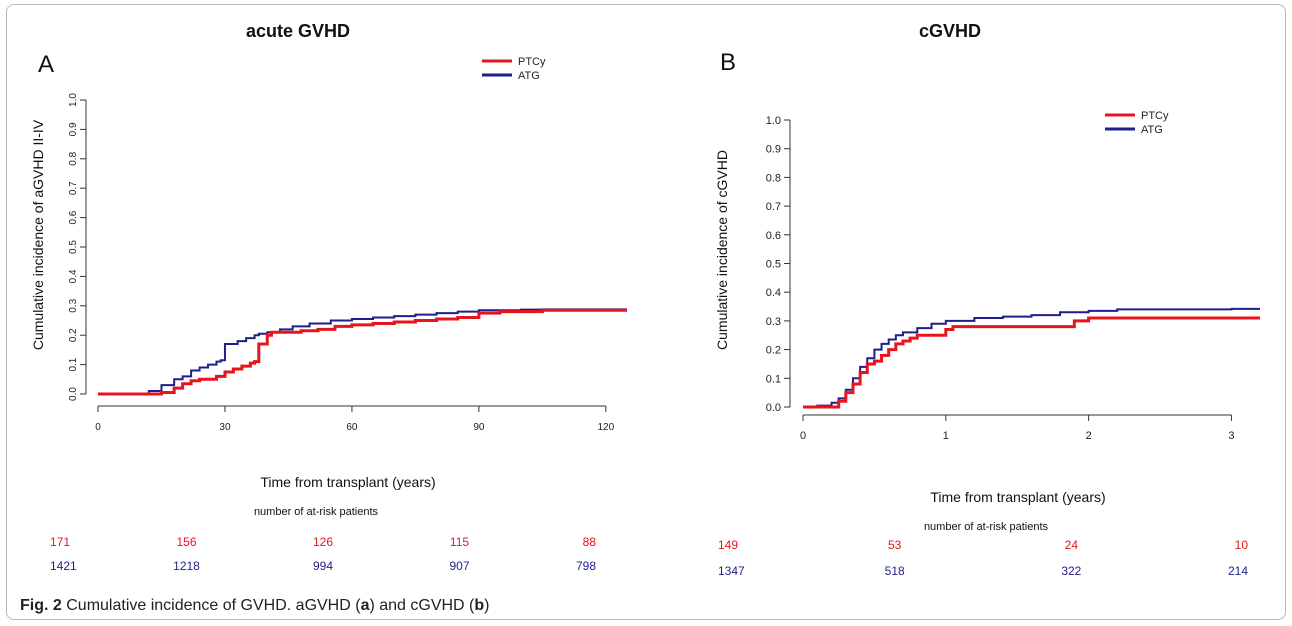 The height and width of the screenshot is (626, 1292). Describe the element at coordinates (895, 545) in the screenshot. I see `risk-count-ptcy: 53` at that location.